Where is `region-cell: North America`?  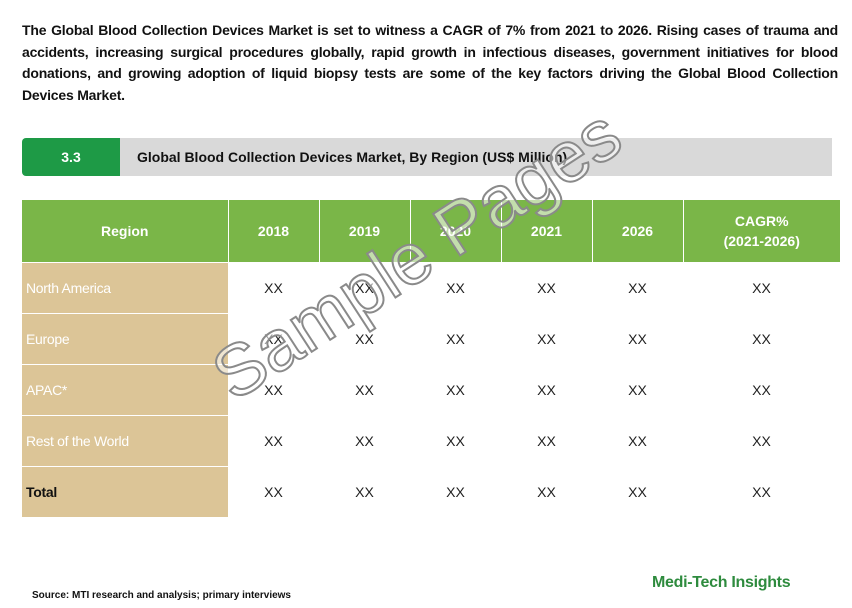 region-cell: North America is located at coordinates (125, 288).